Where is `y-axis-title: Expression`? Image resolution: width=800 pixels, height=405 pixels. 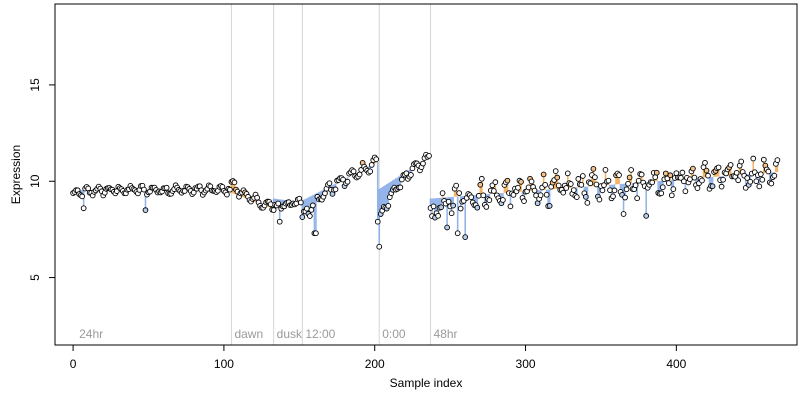 y-axis-title: Expression is located at coordinates (16, 174).